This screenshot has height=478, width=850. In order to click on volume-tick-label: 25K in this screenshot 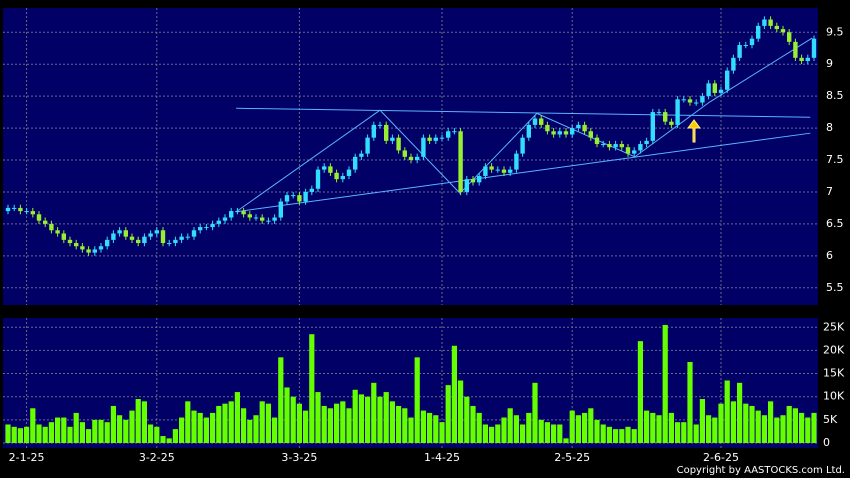, I will do `click(834, 326)`.